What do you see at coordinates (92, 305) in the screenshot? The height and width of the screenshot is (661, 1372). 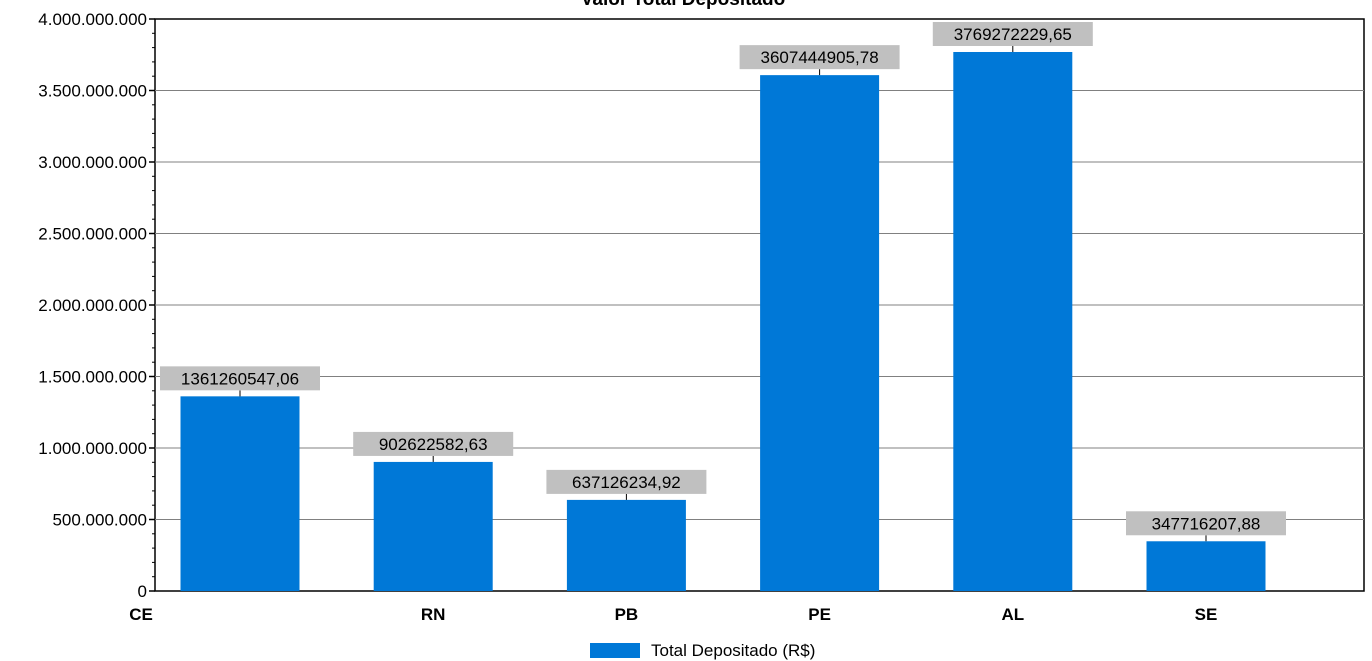 I see `y-tick-label: 2.000.000.000` at bounding box center [92, 305].